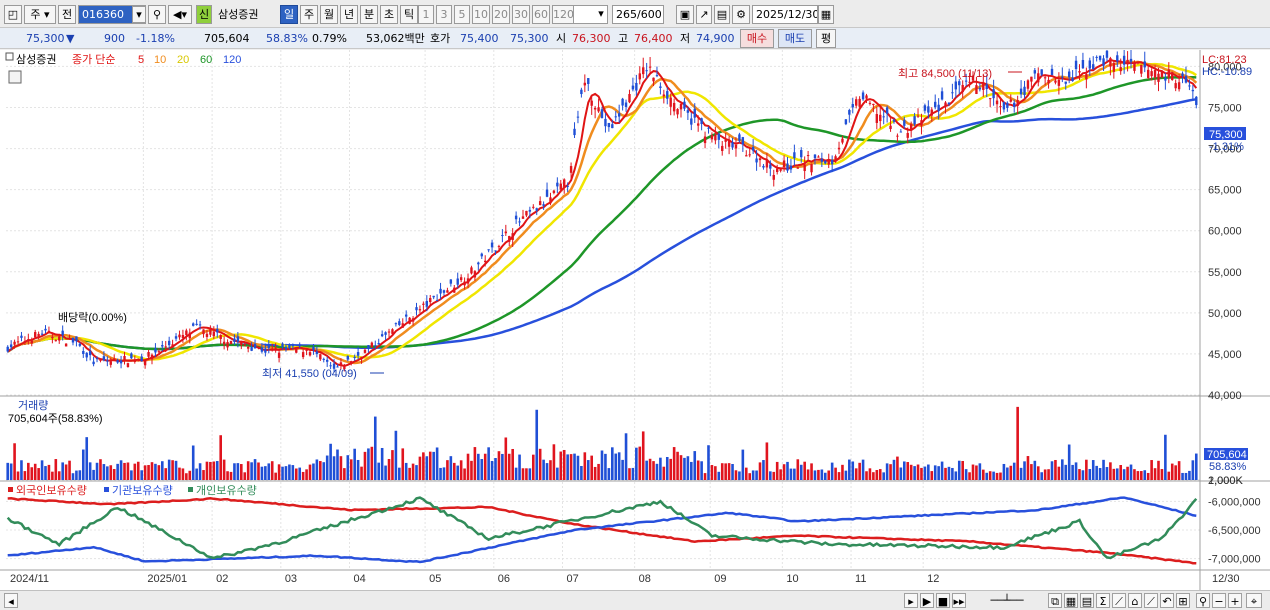 The height and width of the screenshot is (610, 1270). I want to click on period-1-button: 주, so click(309, 14).